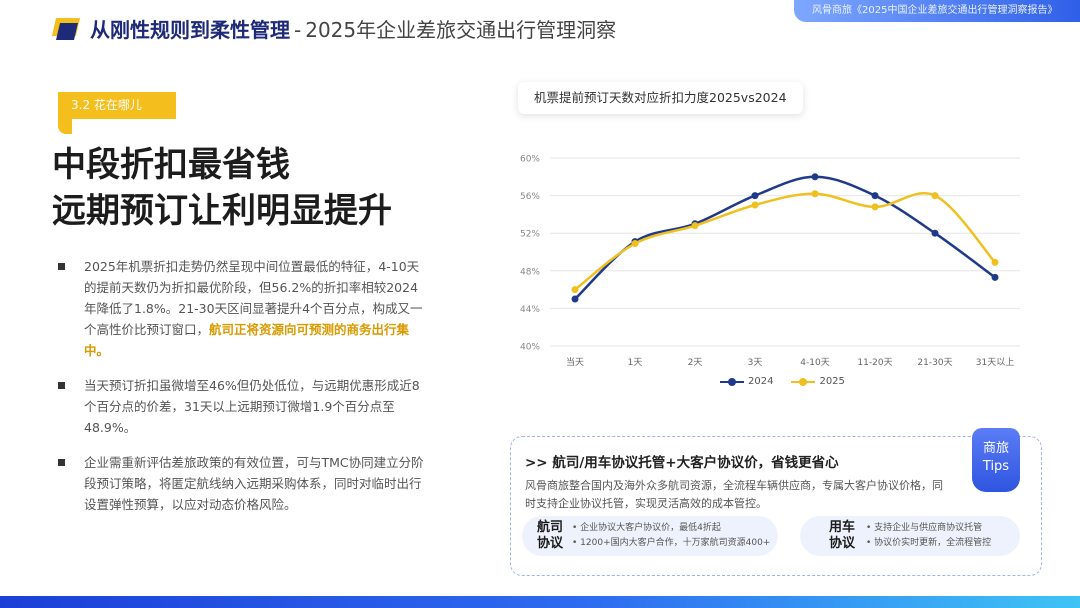 This screenshot has height=608, width=1080. I want to click on legend-swatch-2024-icon, so click(732, 381).